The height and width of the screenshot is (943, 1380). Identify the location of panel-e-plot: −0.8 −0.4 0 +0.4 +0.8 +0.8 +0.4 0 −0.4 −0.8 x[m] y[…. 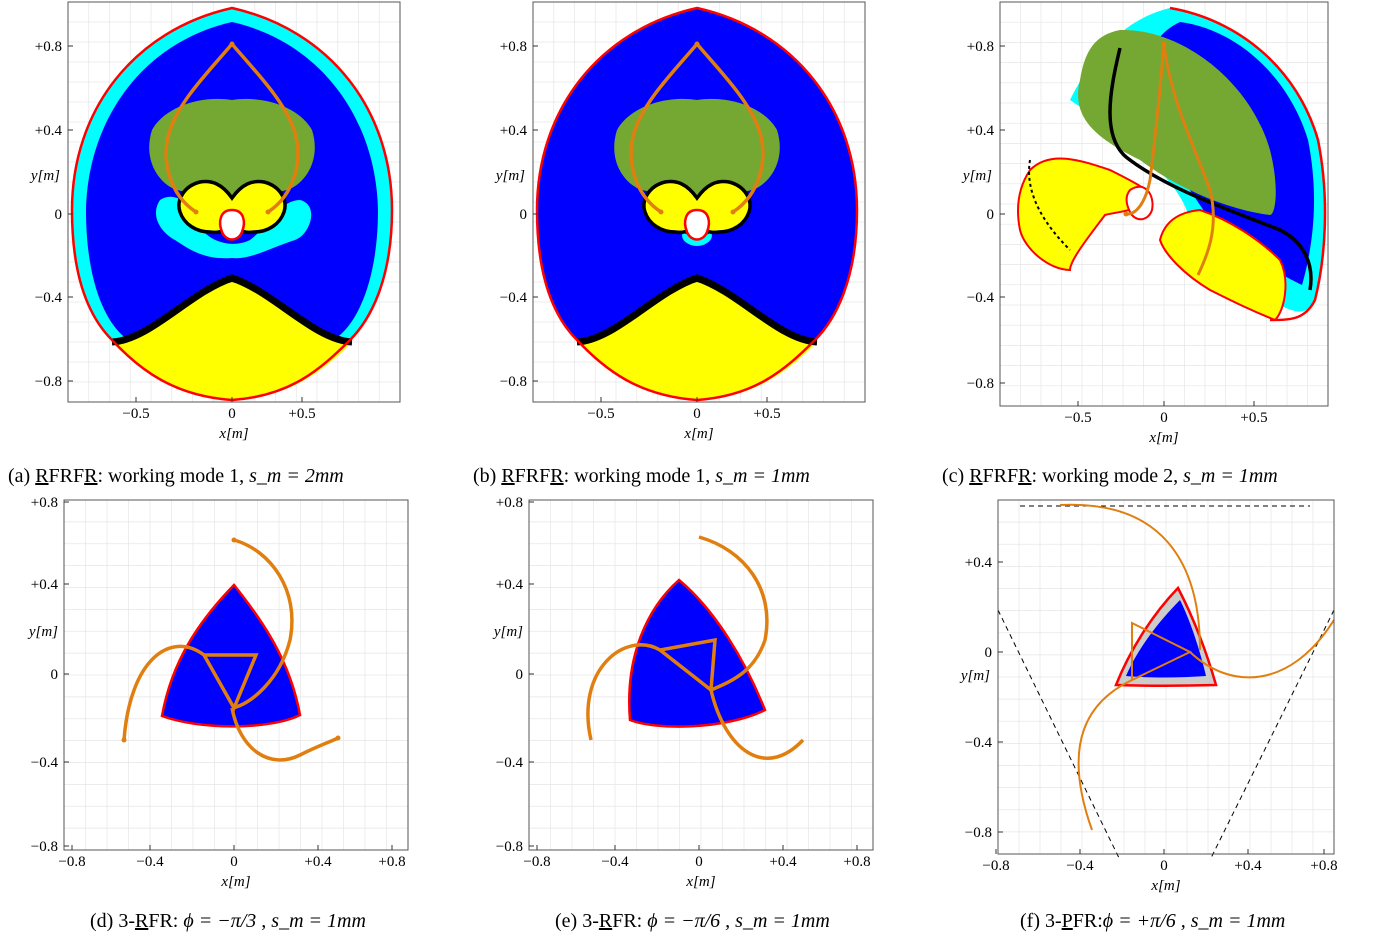
(683, 692).